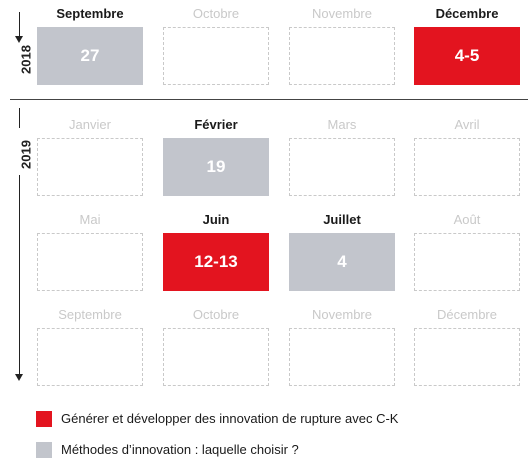  I want to click on session-date-box: 27, so click(90, 56).